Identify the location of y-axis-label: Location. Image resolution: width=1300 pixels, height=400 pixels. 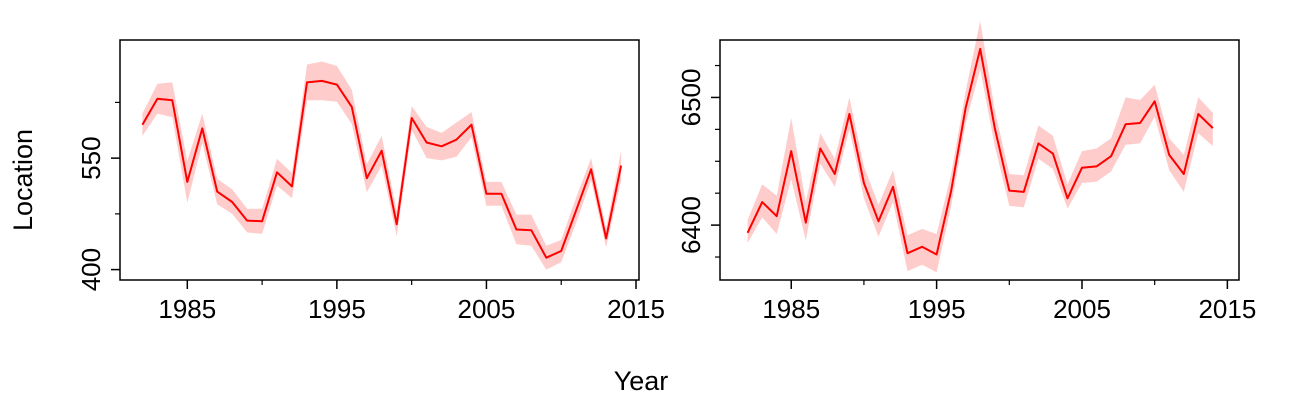
(23, 180).